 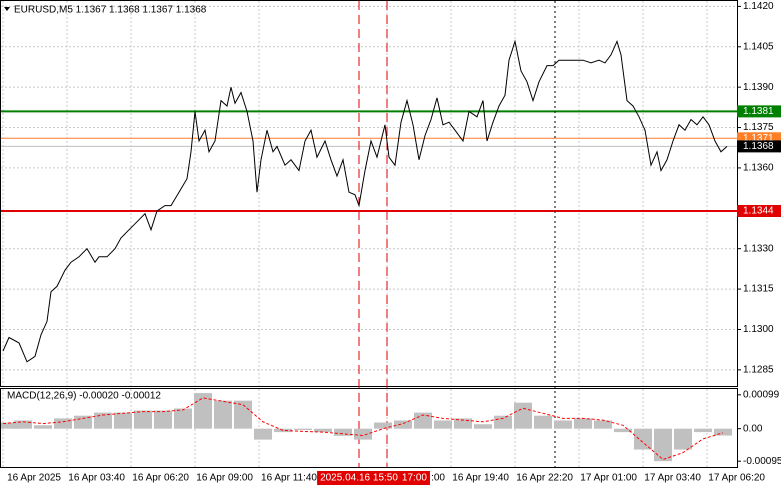 What do you see at coordinates (758, 127) in the screenshot?
I see `y-tick-label: 1.1375` at bounding box center [758, 127].